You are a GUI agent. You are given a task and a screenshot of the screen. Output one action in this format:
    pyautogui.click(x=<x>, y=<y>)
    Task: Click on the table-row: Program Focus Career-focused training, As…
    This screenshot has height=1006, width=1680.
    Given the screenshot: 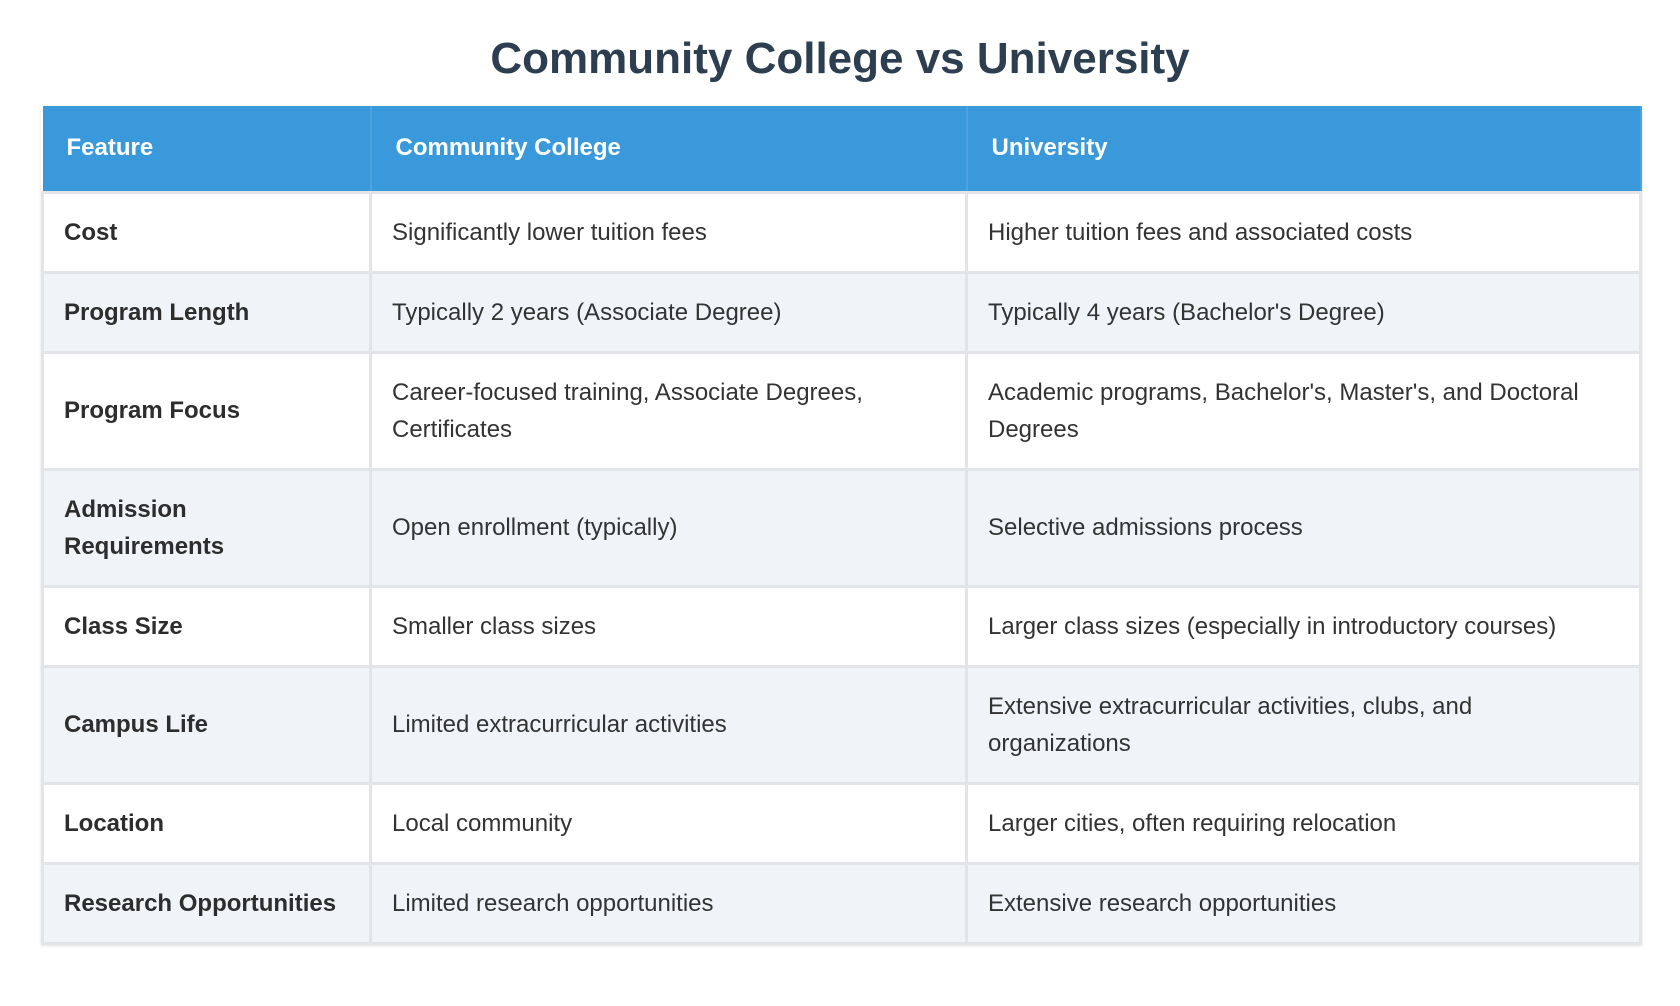 What is the action you would take?
    pyautogui.click(x=841, y=410)
    